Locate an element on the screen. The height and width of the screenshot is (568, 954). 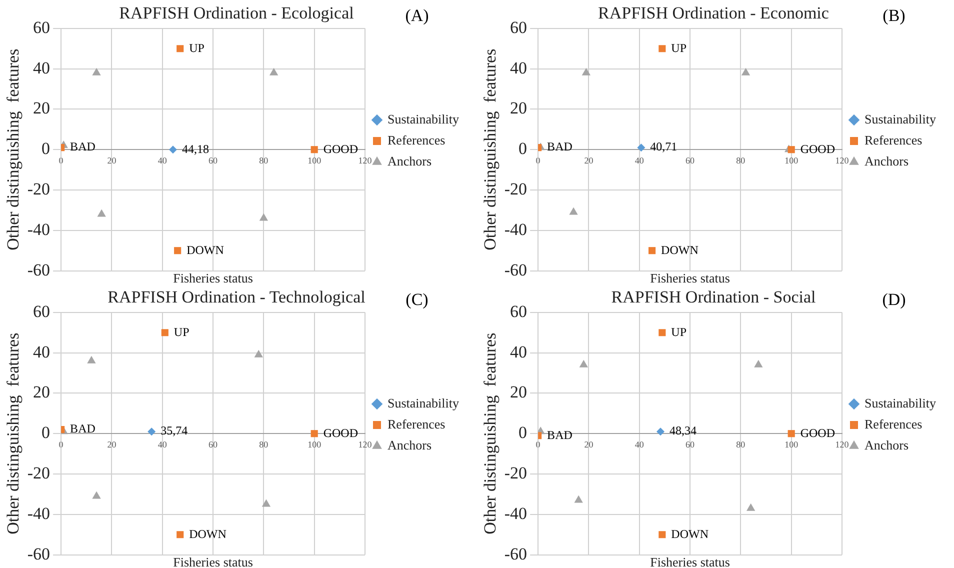
chart-title: RAPFISH Ordination - Economic is located at coordinates (714, 13).